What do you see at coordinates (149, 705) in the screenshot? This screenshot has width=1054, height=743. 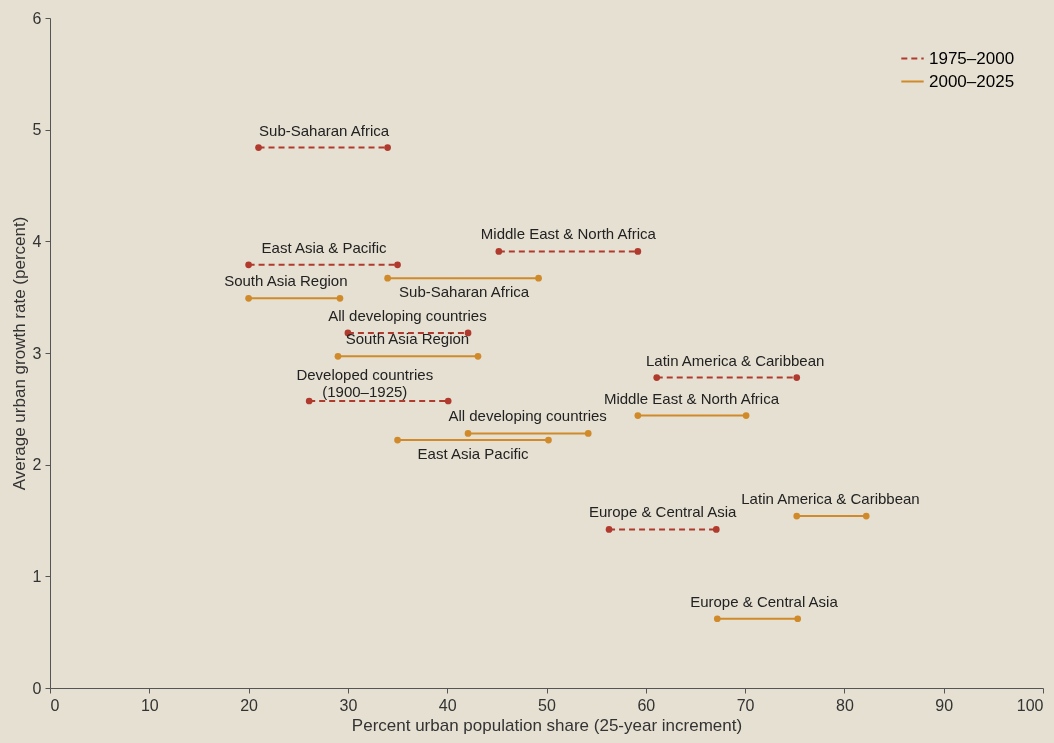 I see `x-tick-label: 10` at bounding box center [149, 705].